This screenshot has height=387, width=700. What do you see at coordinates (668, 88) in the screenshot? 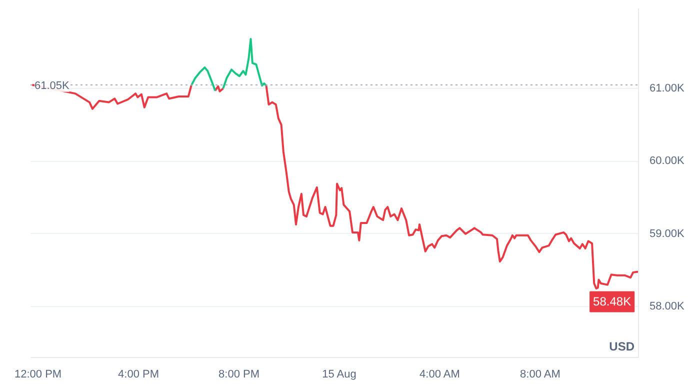
I see `y-tick-label: 61.00K` at bounding box center [668, 88].